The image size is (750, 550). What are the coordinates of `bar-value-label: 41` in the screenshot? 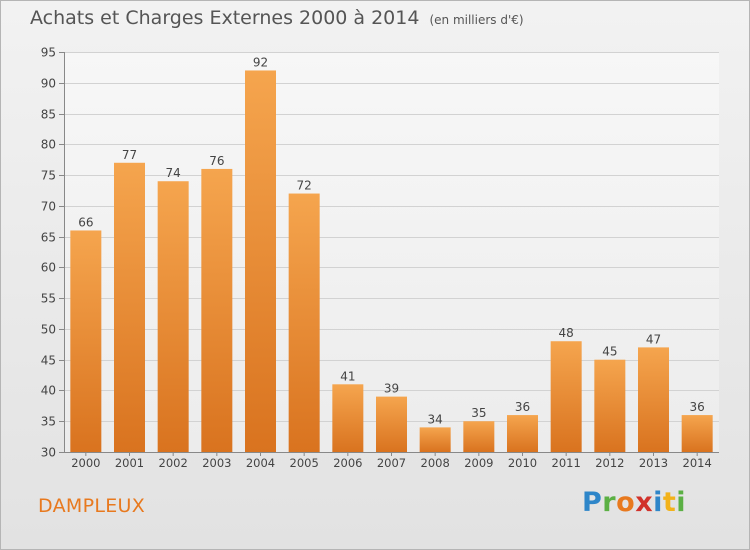 It's located at (347, 376).